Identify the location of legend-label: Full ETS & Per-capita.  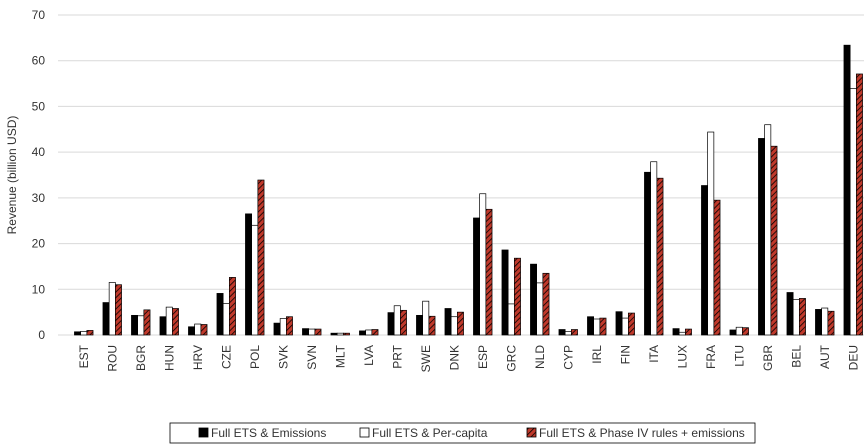
(430, 433).